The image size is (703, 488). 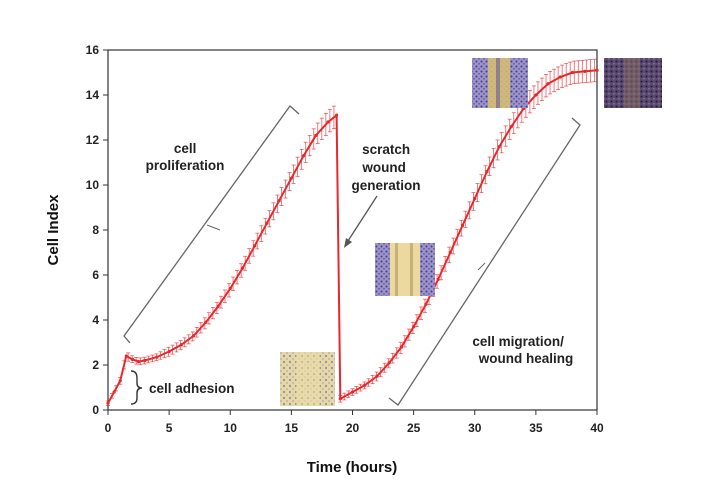 I want to click on annotation-cell-migration: cell migration/ wound healing, so click(x=522, y=350).